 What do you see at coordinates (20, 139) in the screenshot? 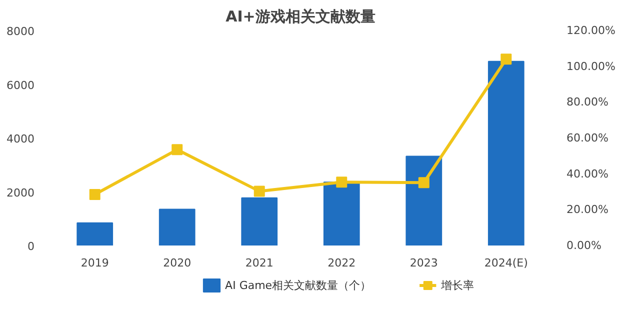
I see `y-tick-label: 4000` at bounding box center [20, 139].